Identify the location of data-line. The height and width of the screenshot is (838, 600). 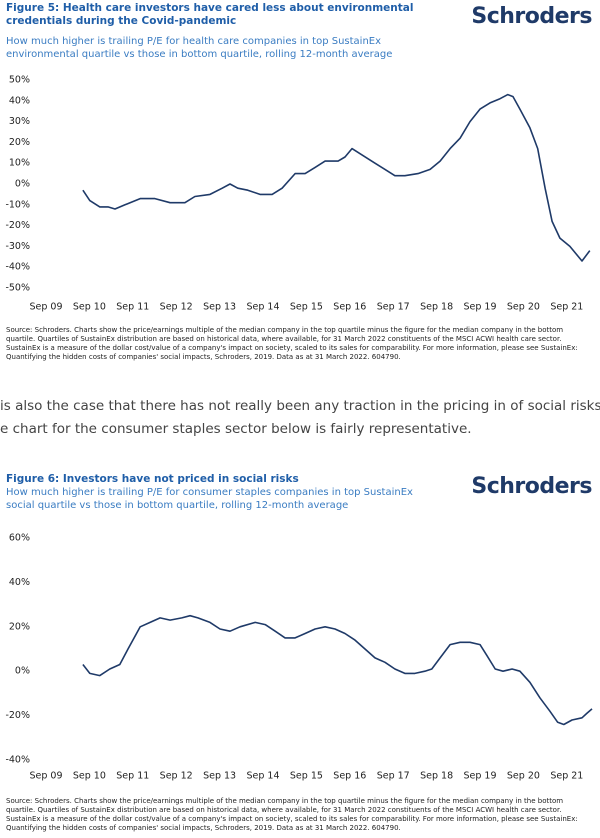
(337, 670).